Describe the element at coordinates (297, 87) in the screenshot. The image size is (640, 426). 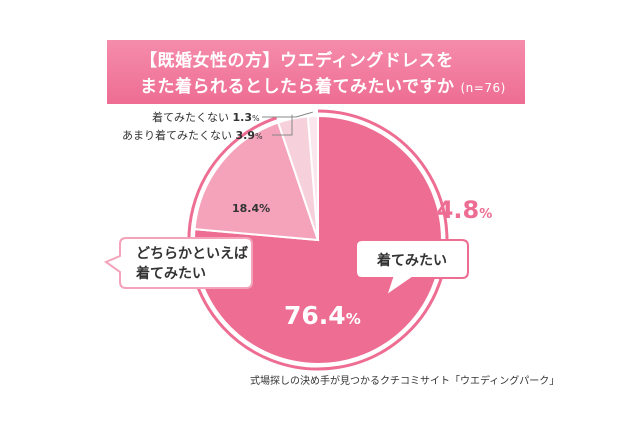
I see `chart-title-text2: また着られるとしたら着てみたいですか` at that location.